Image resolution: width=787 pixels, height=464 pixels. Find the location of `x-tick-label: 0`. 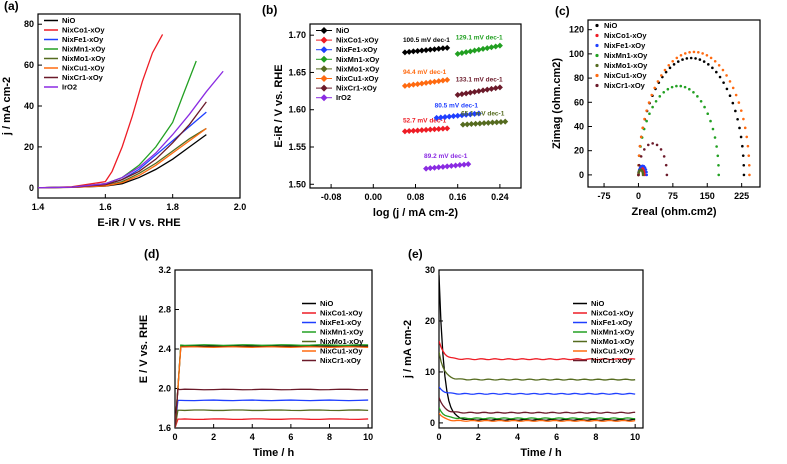

x-tick-label: 0 is located at coordinates (638, 196).